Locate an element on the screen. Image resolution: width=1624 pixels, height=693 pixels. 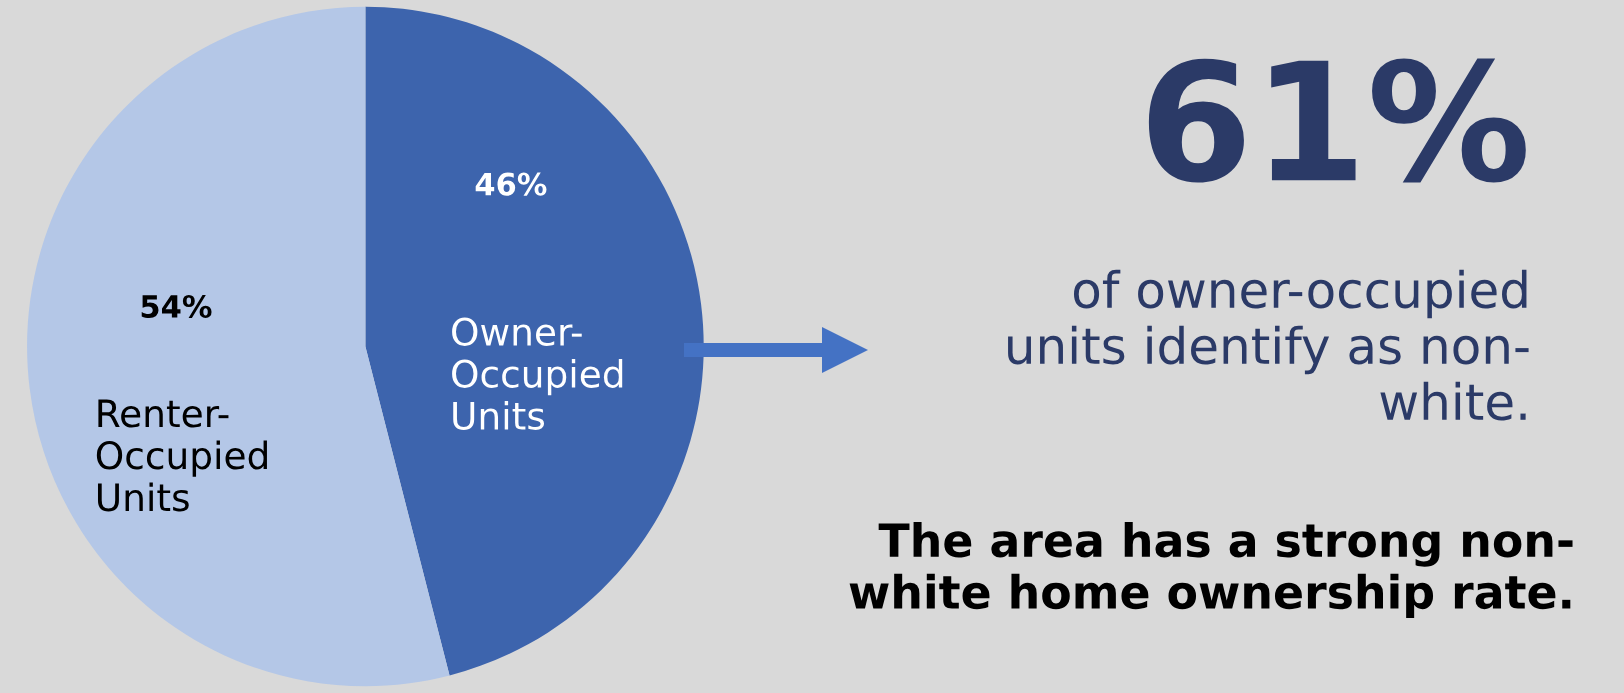
text: The area has a strong non- white home ownership rate. is located at coordinates (1211, 570).